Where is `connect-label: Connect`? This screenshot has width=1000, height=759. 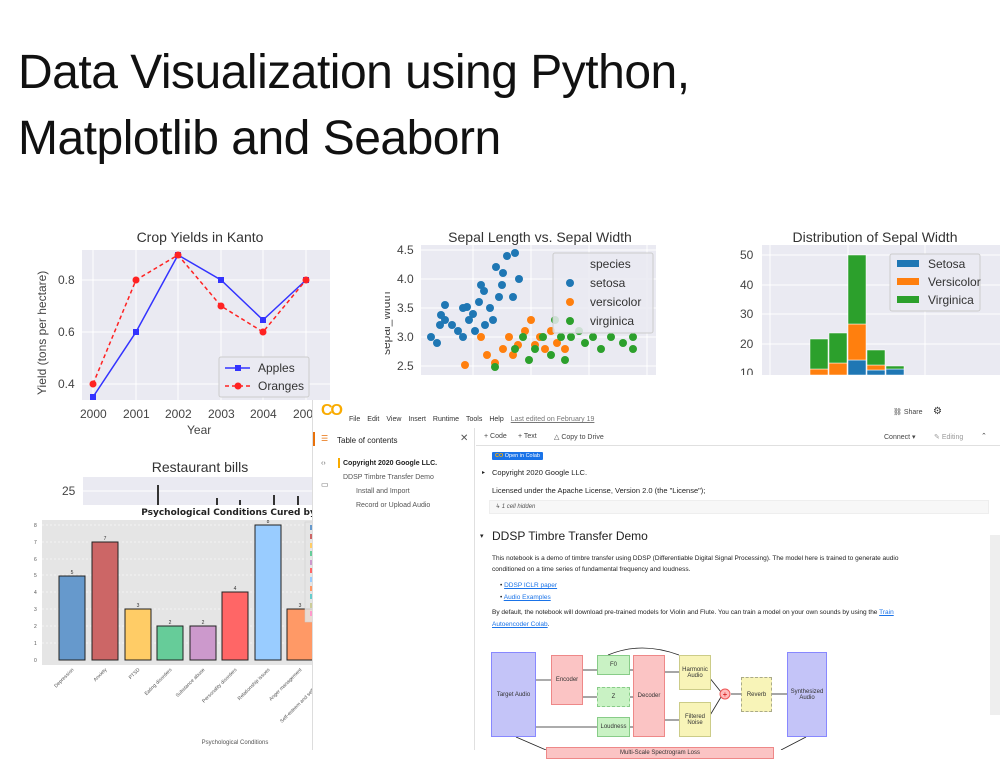 connect-label: Connect is located at coordinates (897, 437).